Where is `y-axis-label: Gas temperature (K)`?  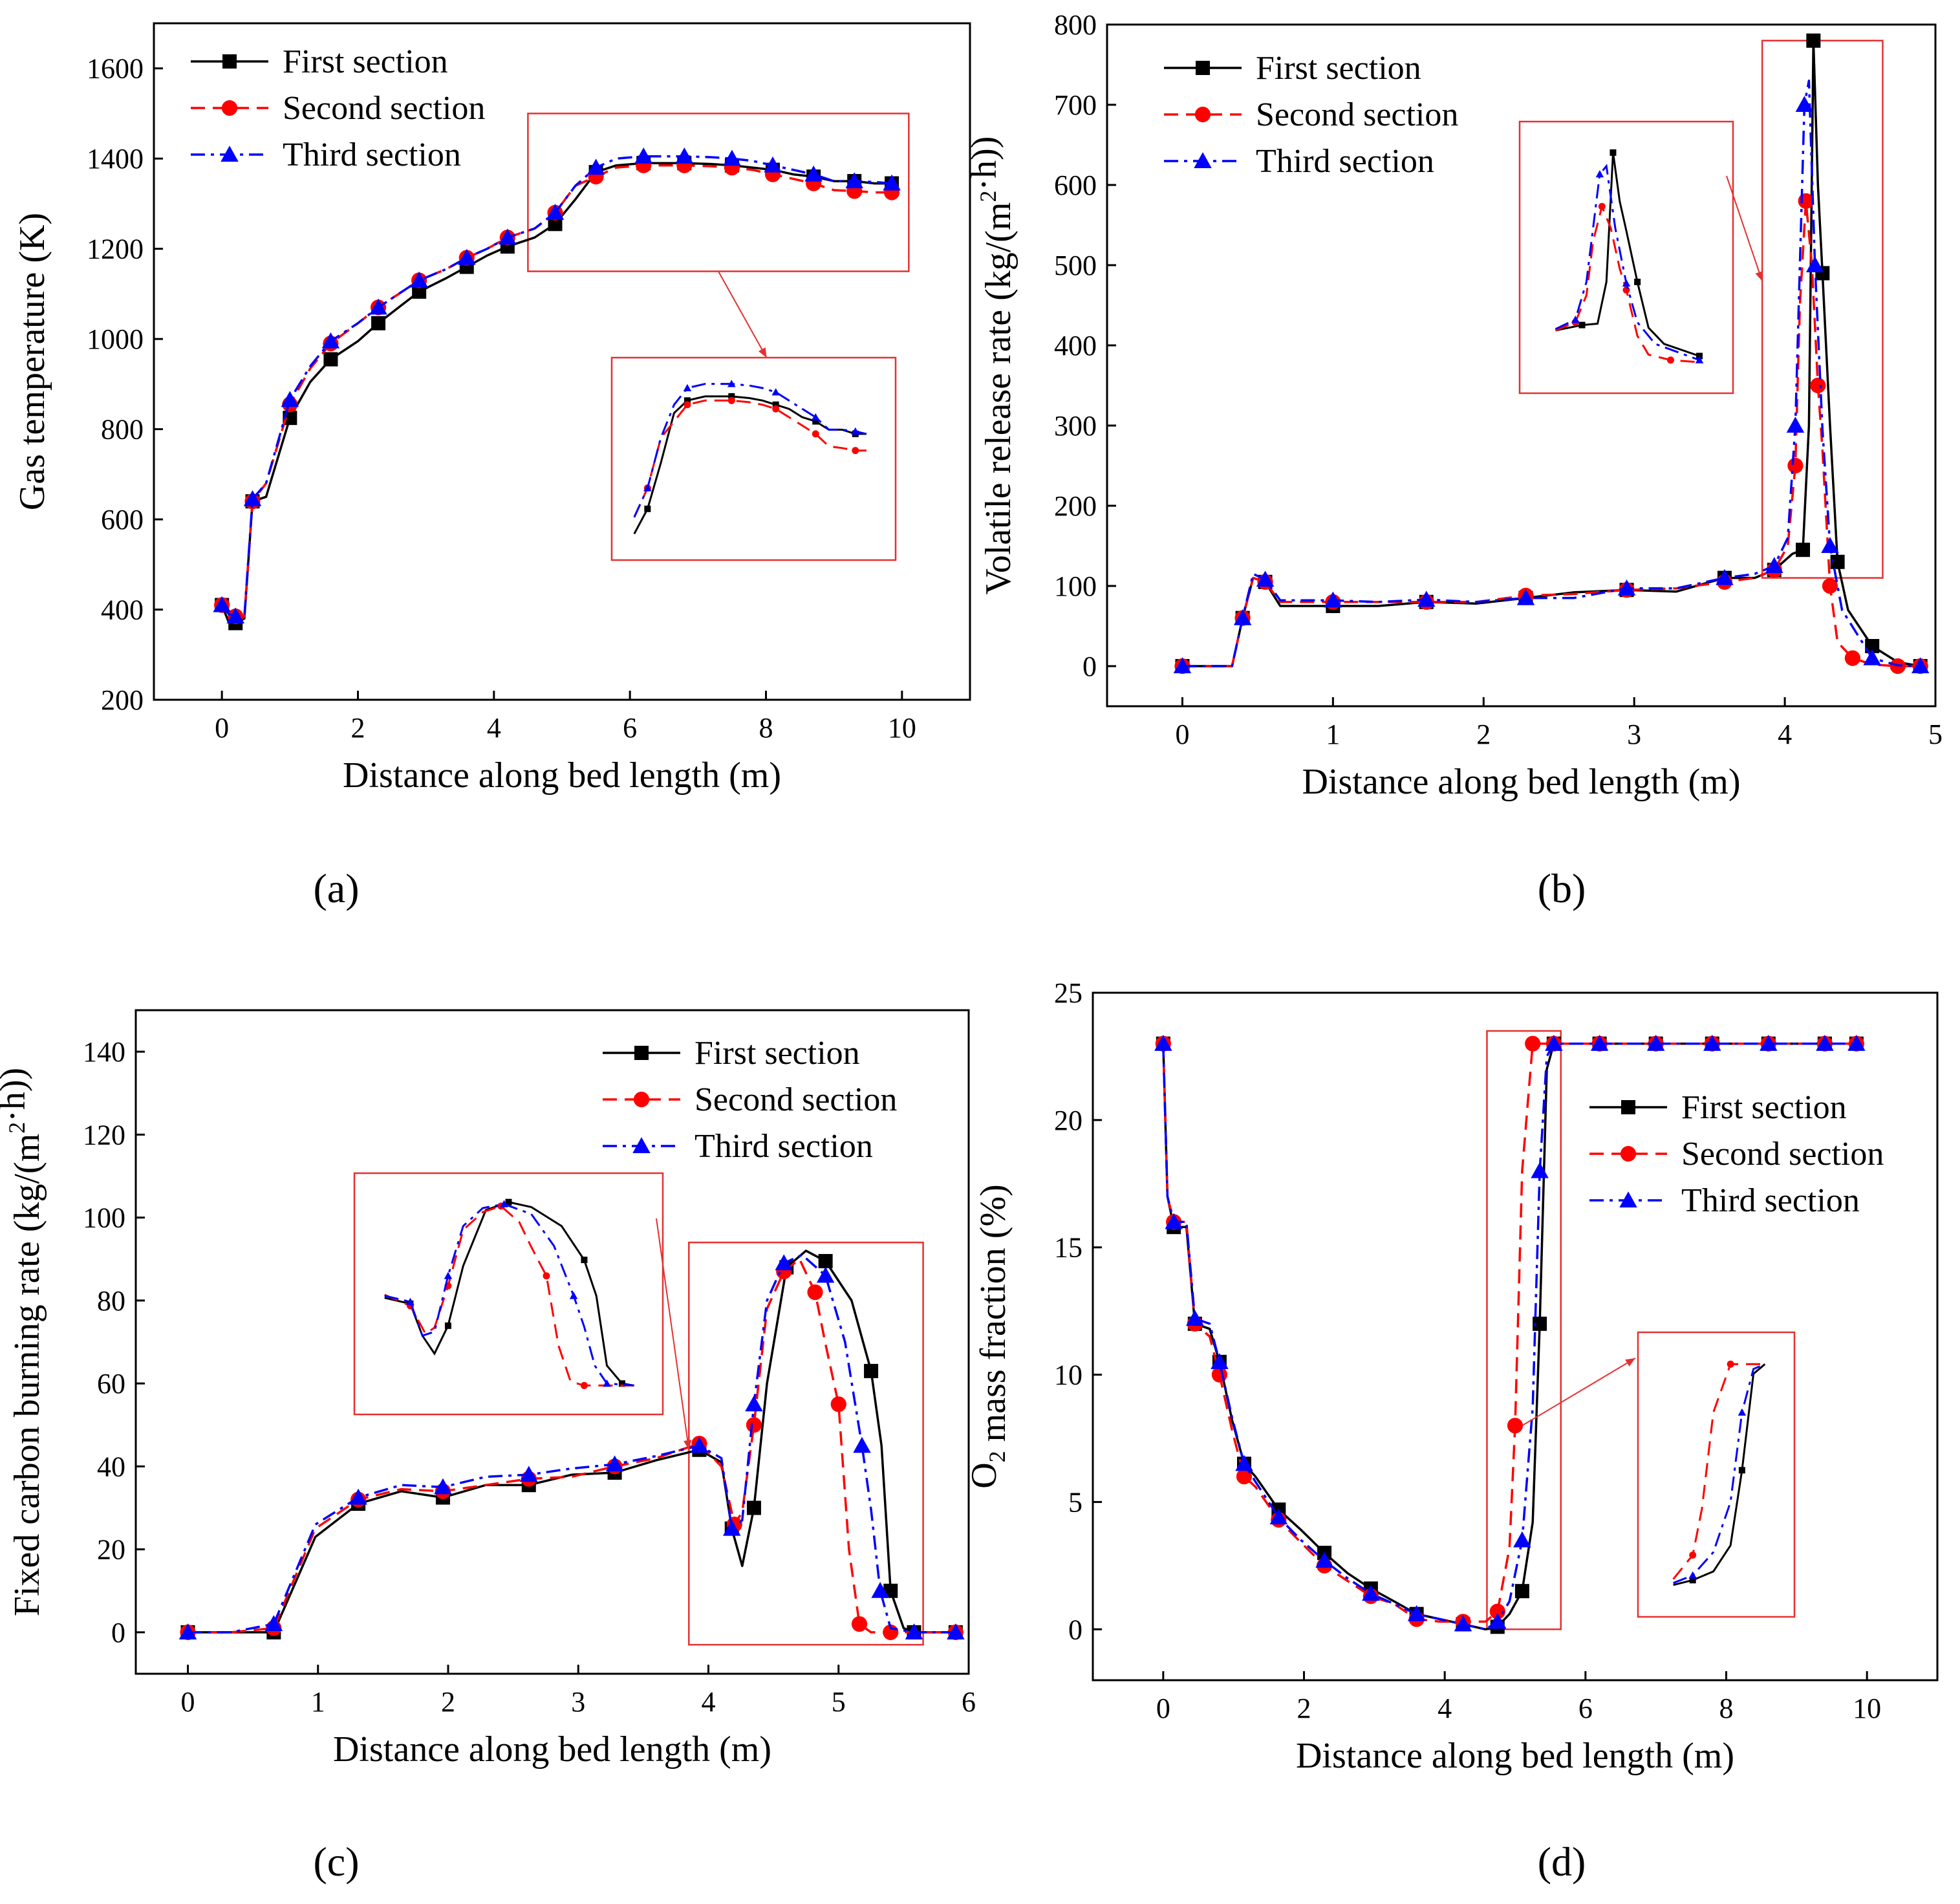
y-axis-label: Gas temperature (K) is located at coordinates (32, 361).